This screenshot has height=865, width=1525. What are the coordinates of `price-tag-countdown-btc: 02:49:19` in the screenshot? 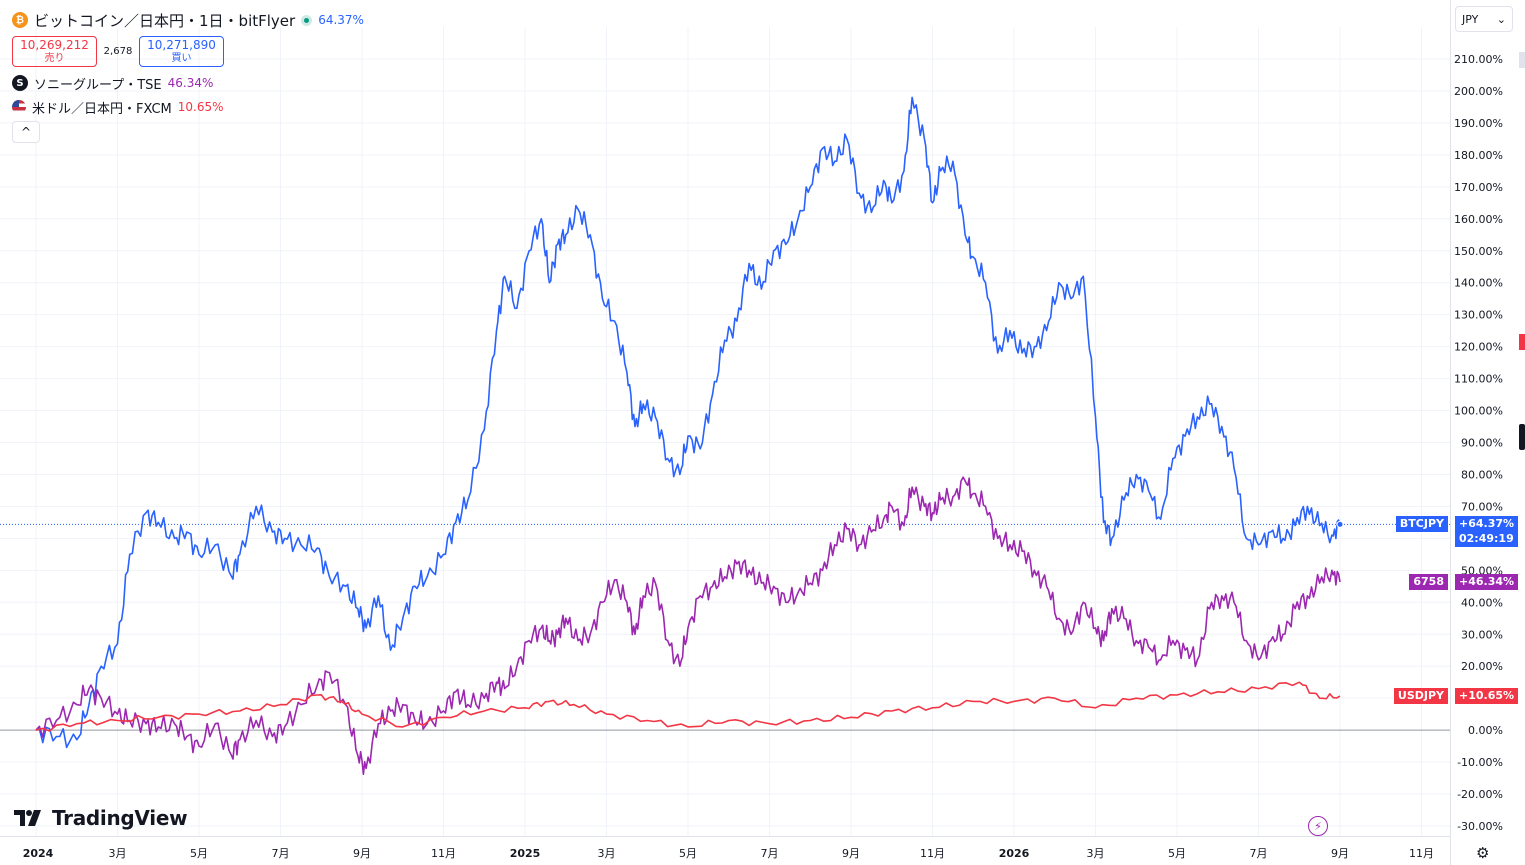 It's located at (1486, 539).